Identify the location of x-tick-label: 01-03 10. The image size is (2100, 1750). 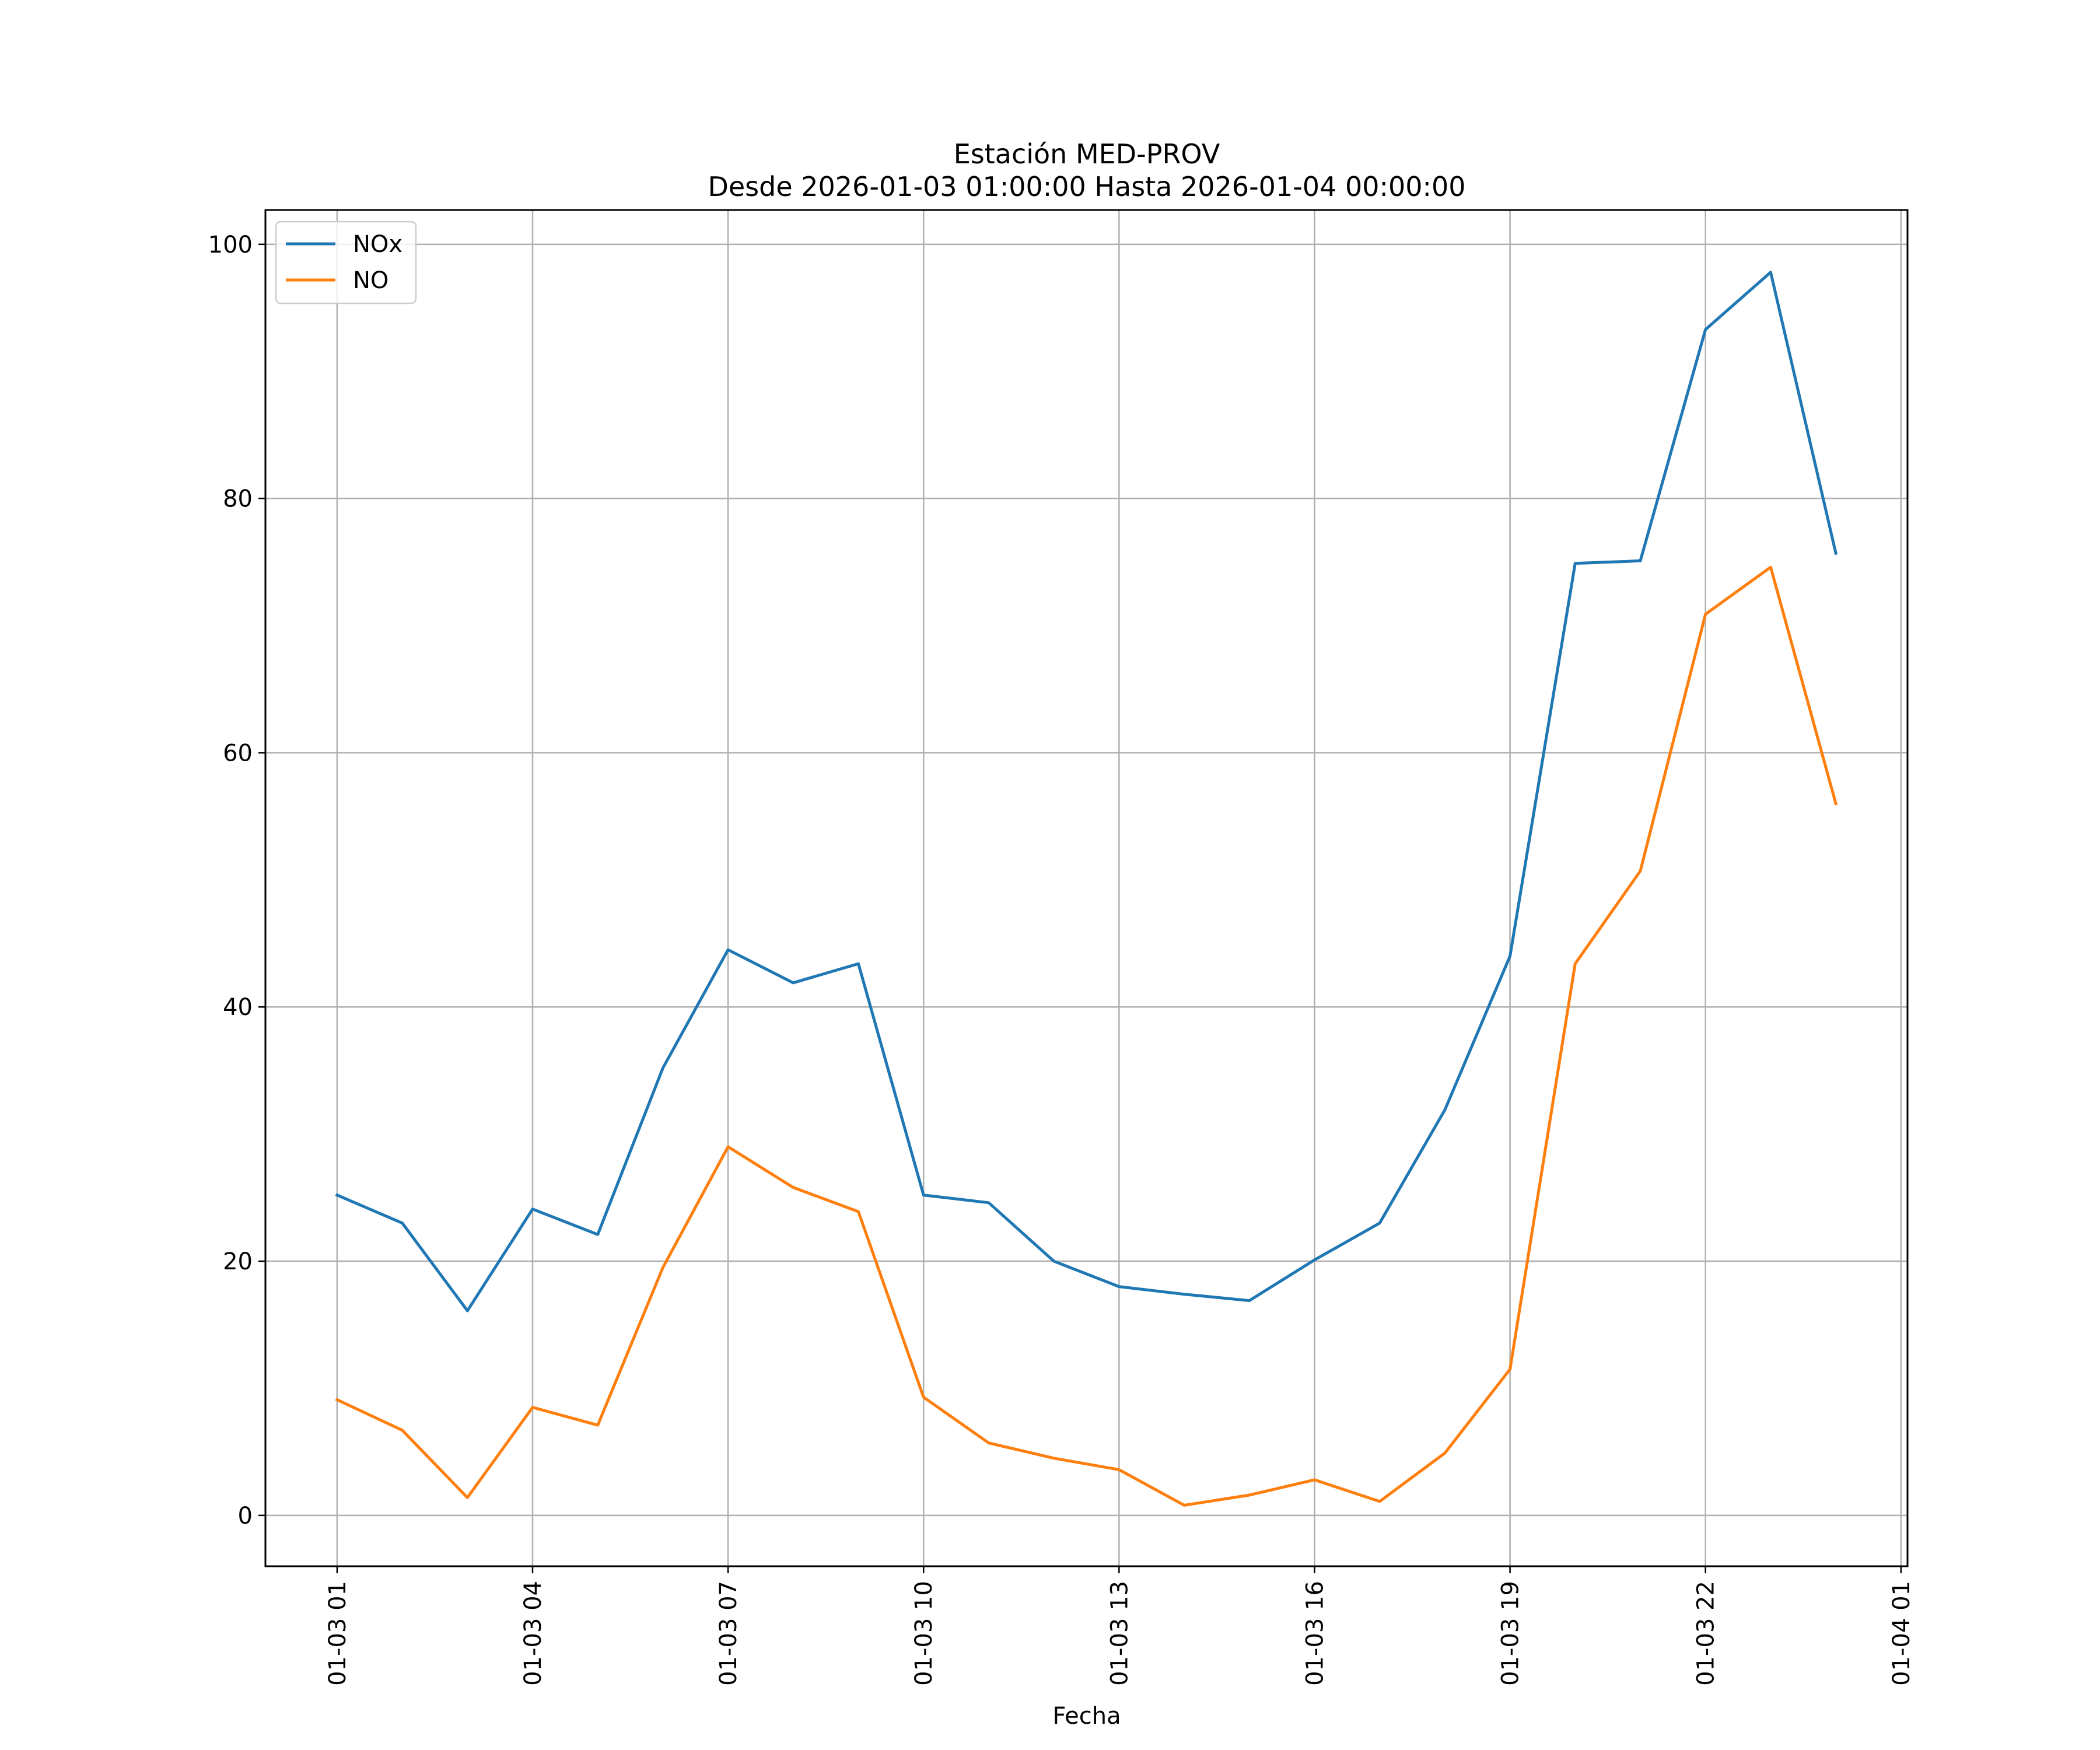
(924, 1633).